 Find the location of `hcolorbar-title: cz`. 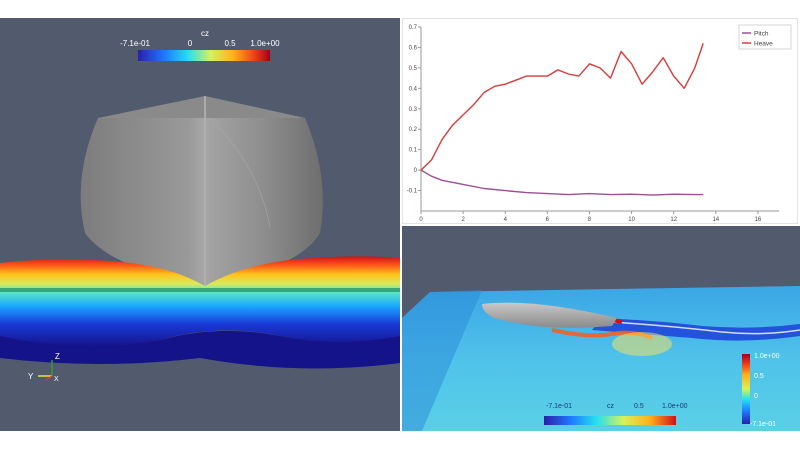

hcolorbar-title: cz is located at coordinates (611, 406).